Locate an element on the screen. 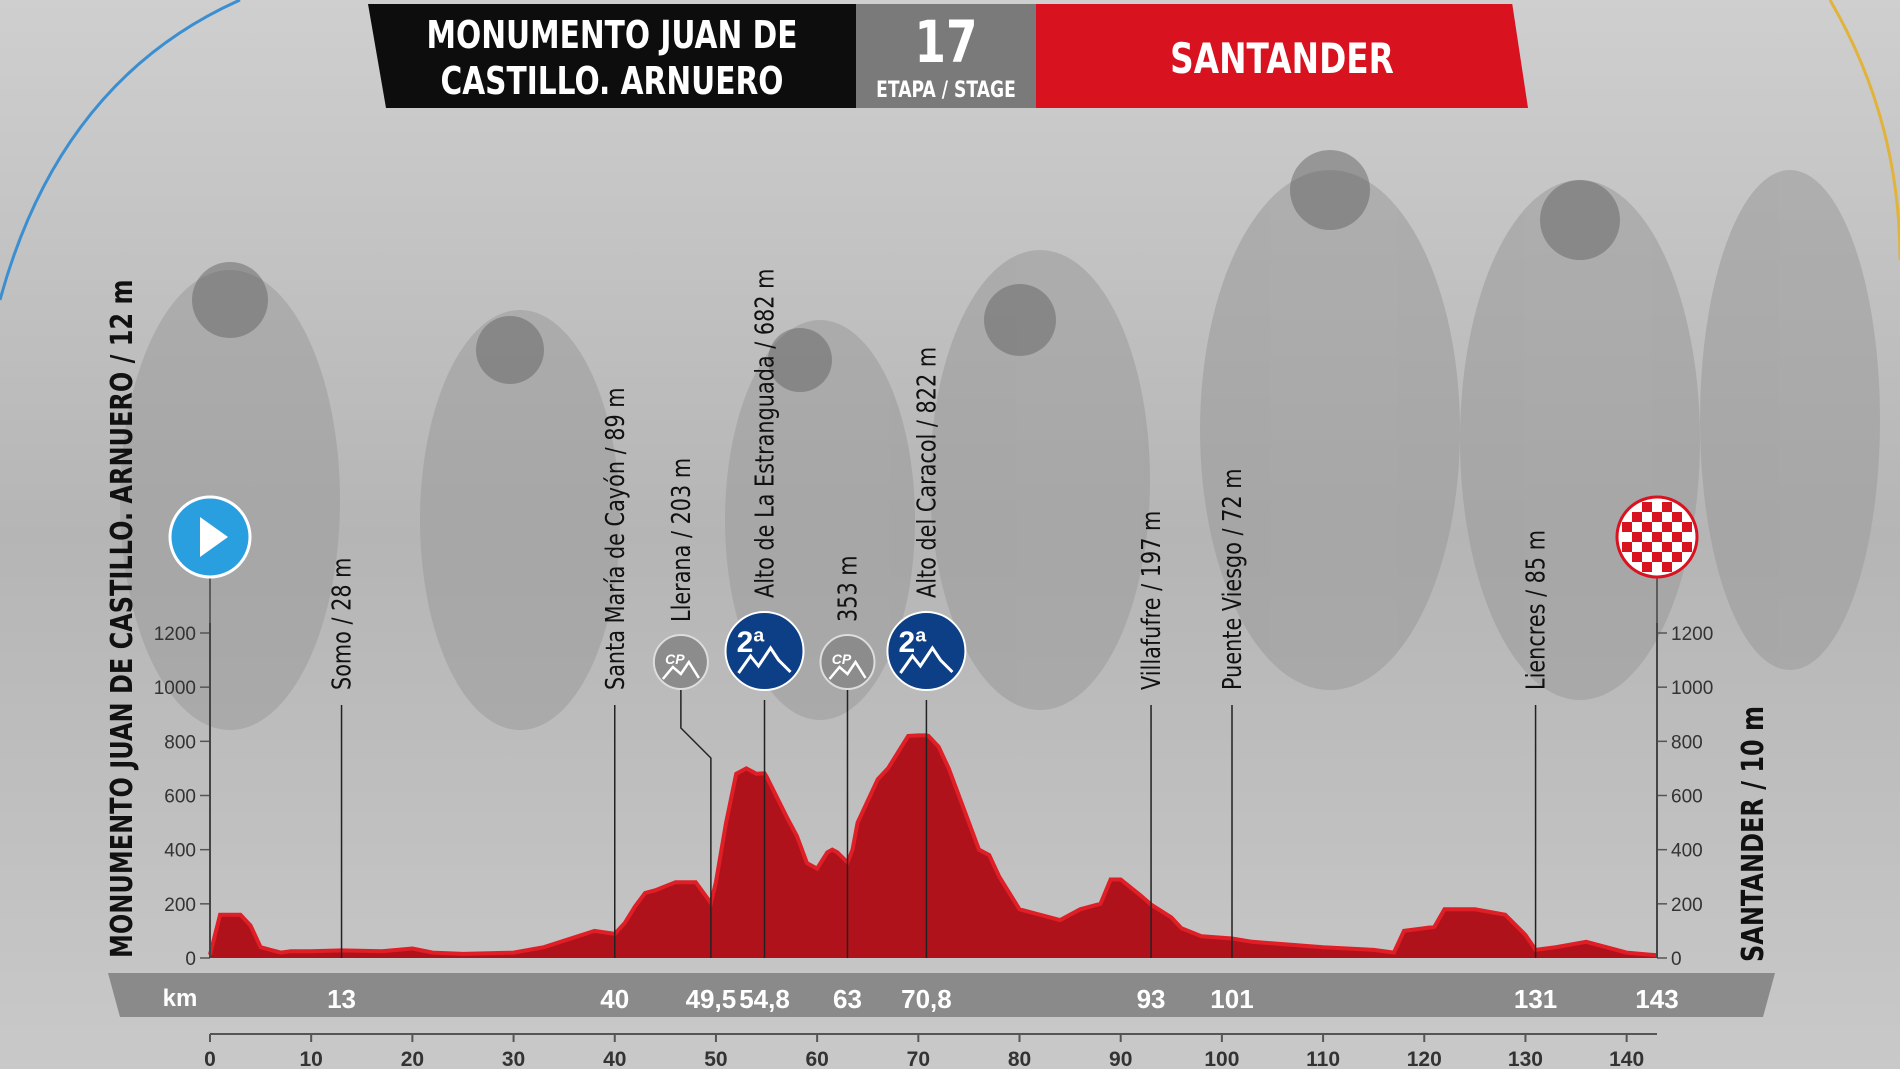 This screenshot has width=1900, height=1069. marker-label: Llerana / 203 m is located at coordinates (681, 540).